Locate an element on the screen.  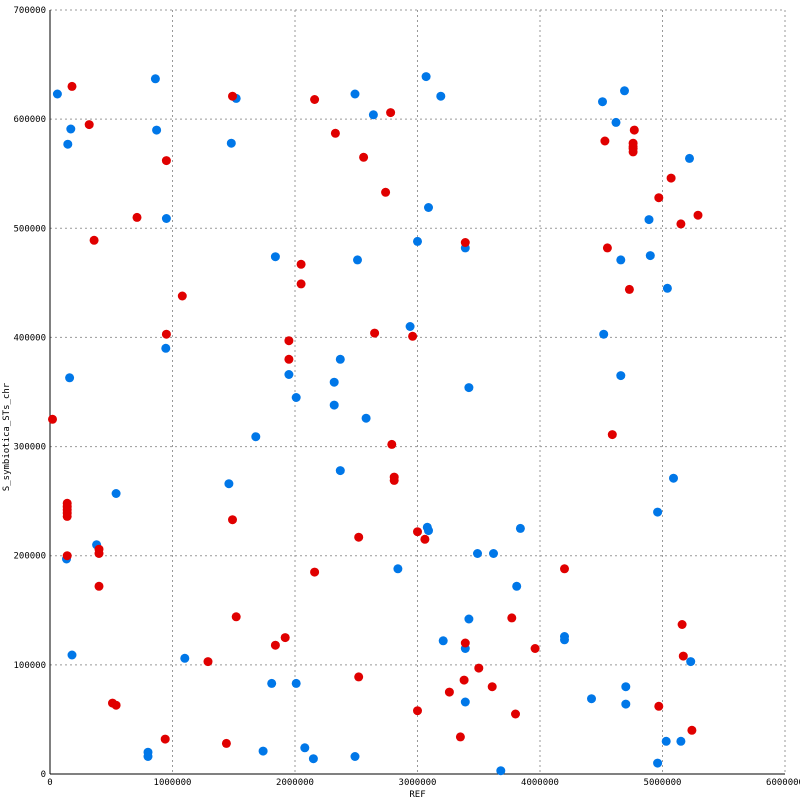
y-tick-label: 0 is located at coordinates (43, 775).